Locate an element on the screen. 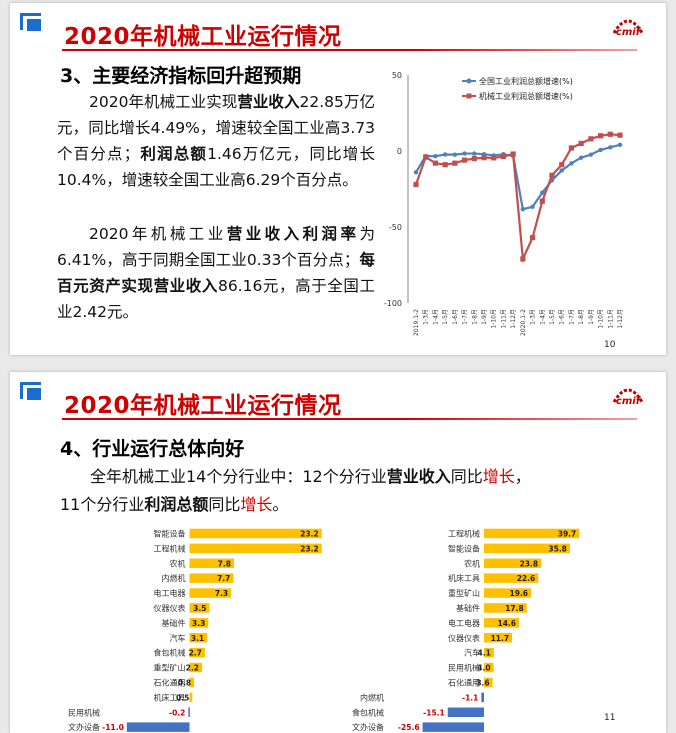  x-tick-label: 1-12月 is located at coordinates (513, 319).